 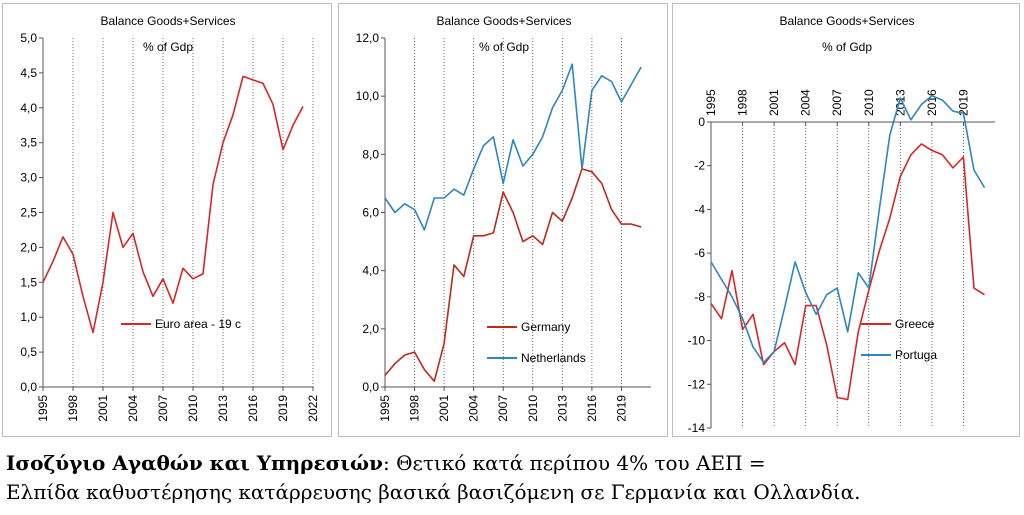 I want to click on y-tick-label: -4, so click(x=699, y=209).